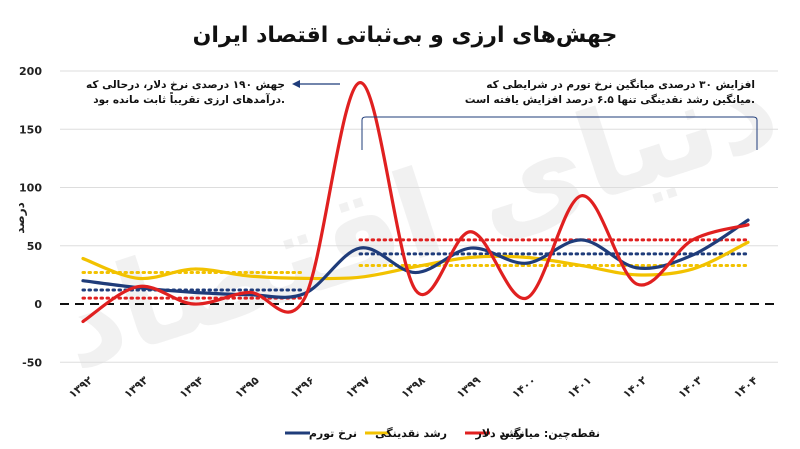 The height and width of the screenshot is (449, 800). I want to click on x-tick-label: ۱۴۰۱, so click(579, 387).